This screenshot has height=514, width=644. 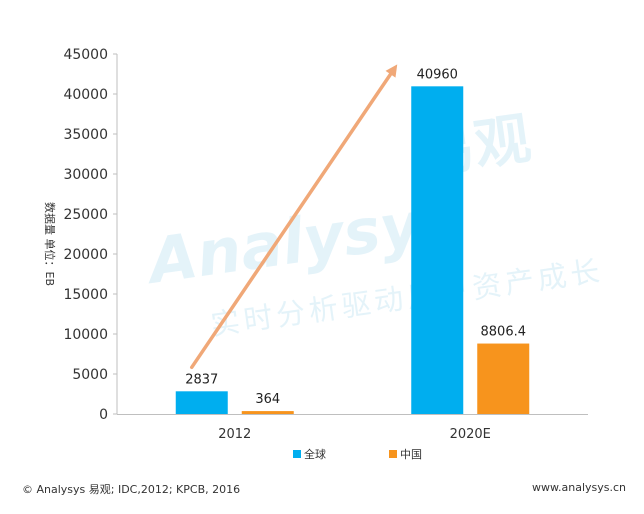 I want to click on bar-data-label: 2837, so click(x=201, y=379).